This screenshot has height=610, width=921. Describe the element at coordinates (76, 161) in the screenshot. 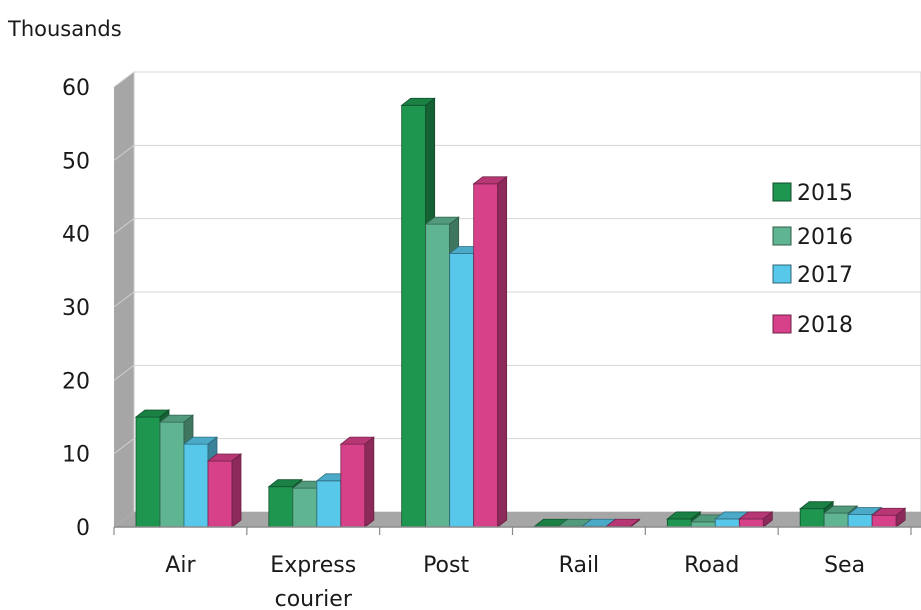

I see `y-tick-label: 50` at that location.